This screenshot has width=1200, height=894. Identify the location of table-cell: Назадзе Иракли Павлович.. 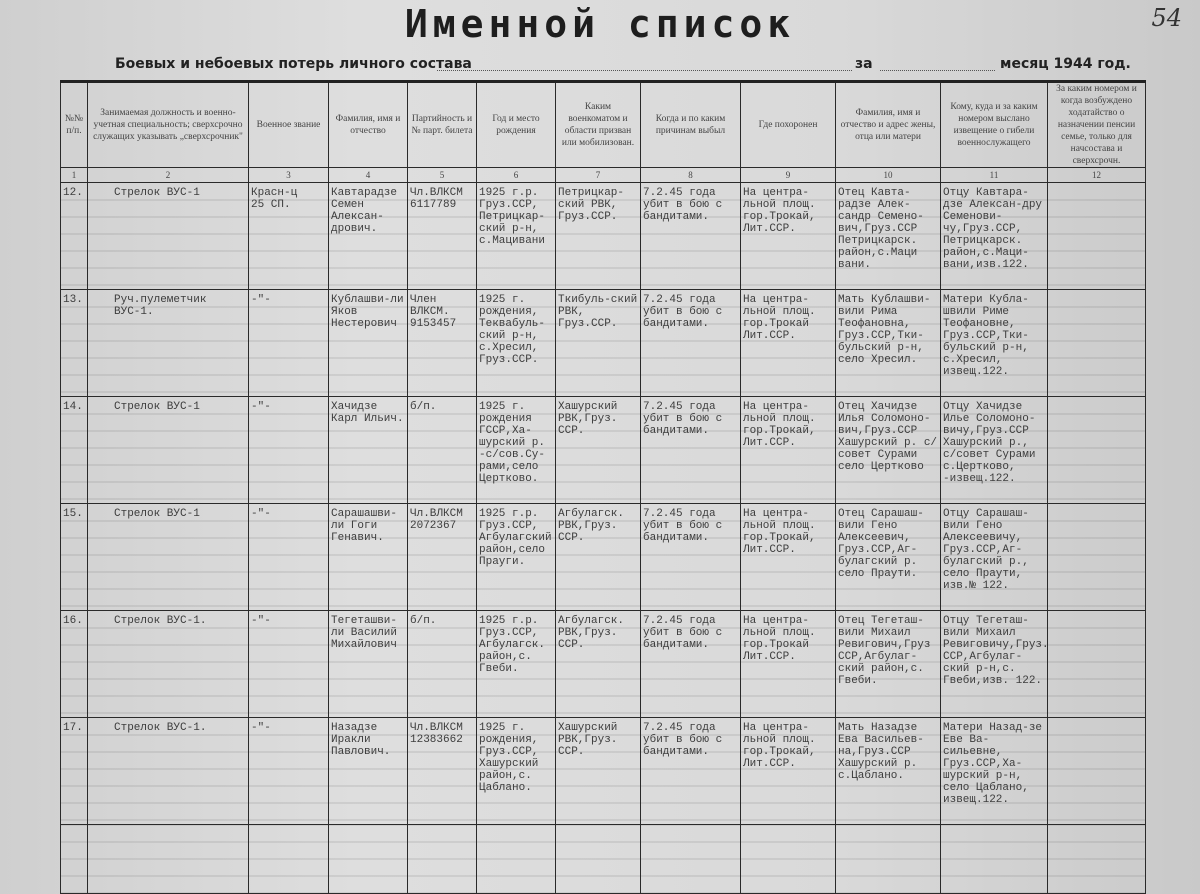
(368, 771).